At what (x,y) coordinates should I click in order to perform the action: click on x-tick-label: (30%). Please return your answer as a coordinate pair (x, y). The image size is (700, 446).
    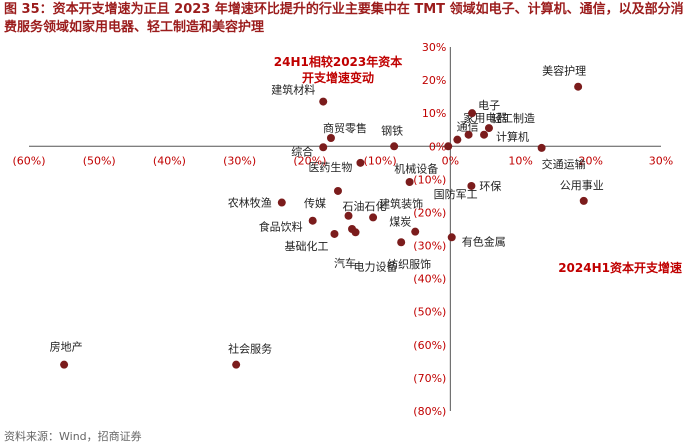
    Looking at the image, I should click on (239, 160).